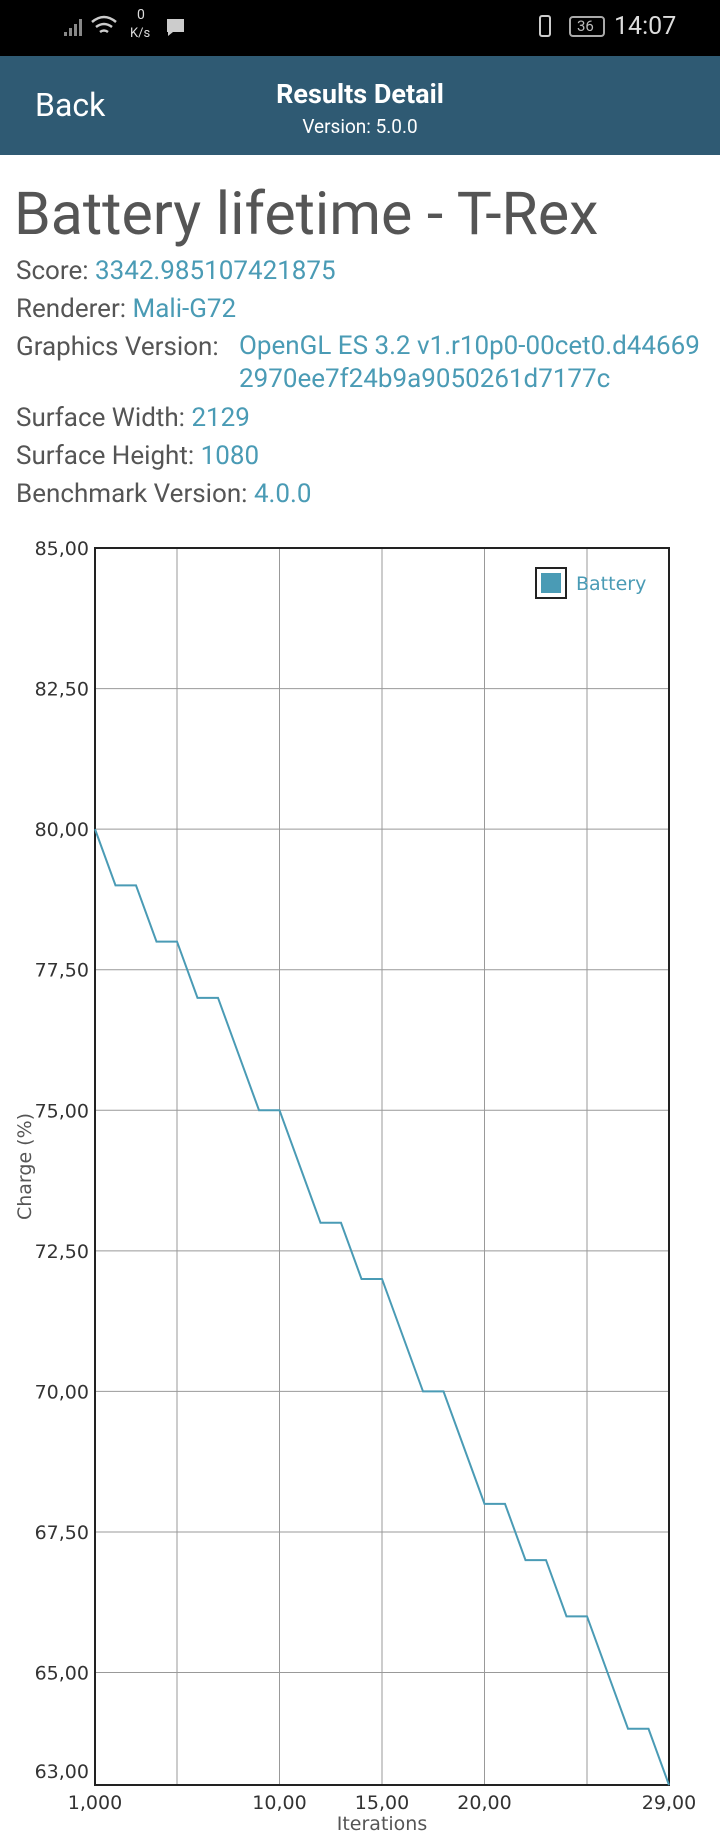 This screenshot has width=720, height=1840. I want to click on network-speed: 0, so click(141, 15).